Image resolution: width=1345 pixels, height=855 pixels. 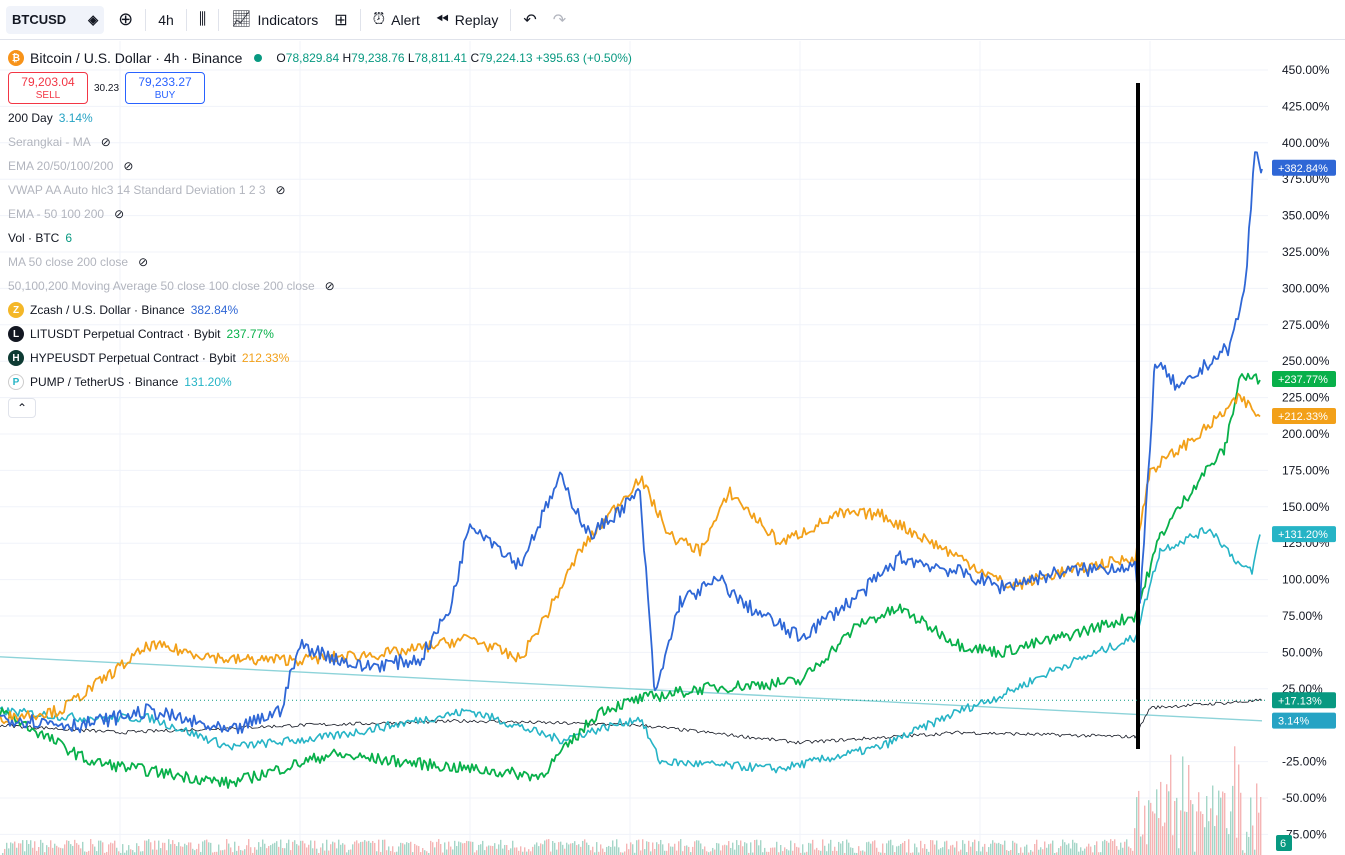 I want to click on toolbar-divider, so click(x=511, y=19).